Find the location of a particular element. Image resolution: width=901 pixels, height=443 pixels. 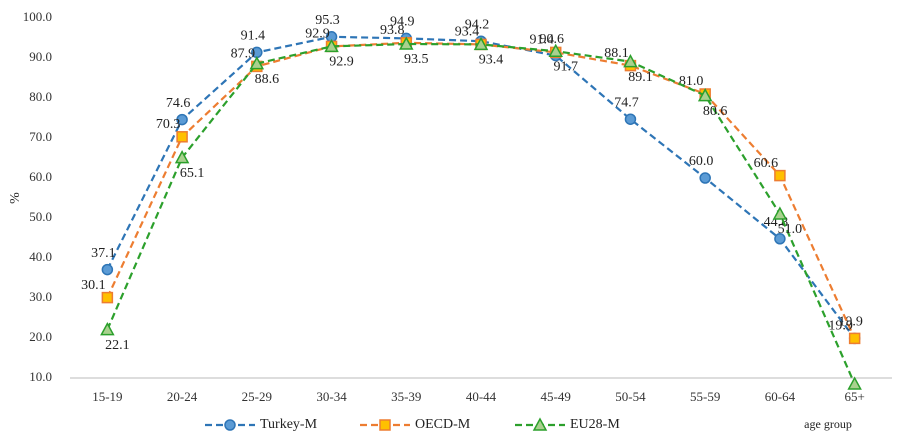

data-label: 74.6 is located at coordinates (178, 103).